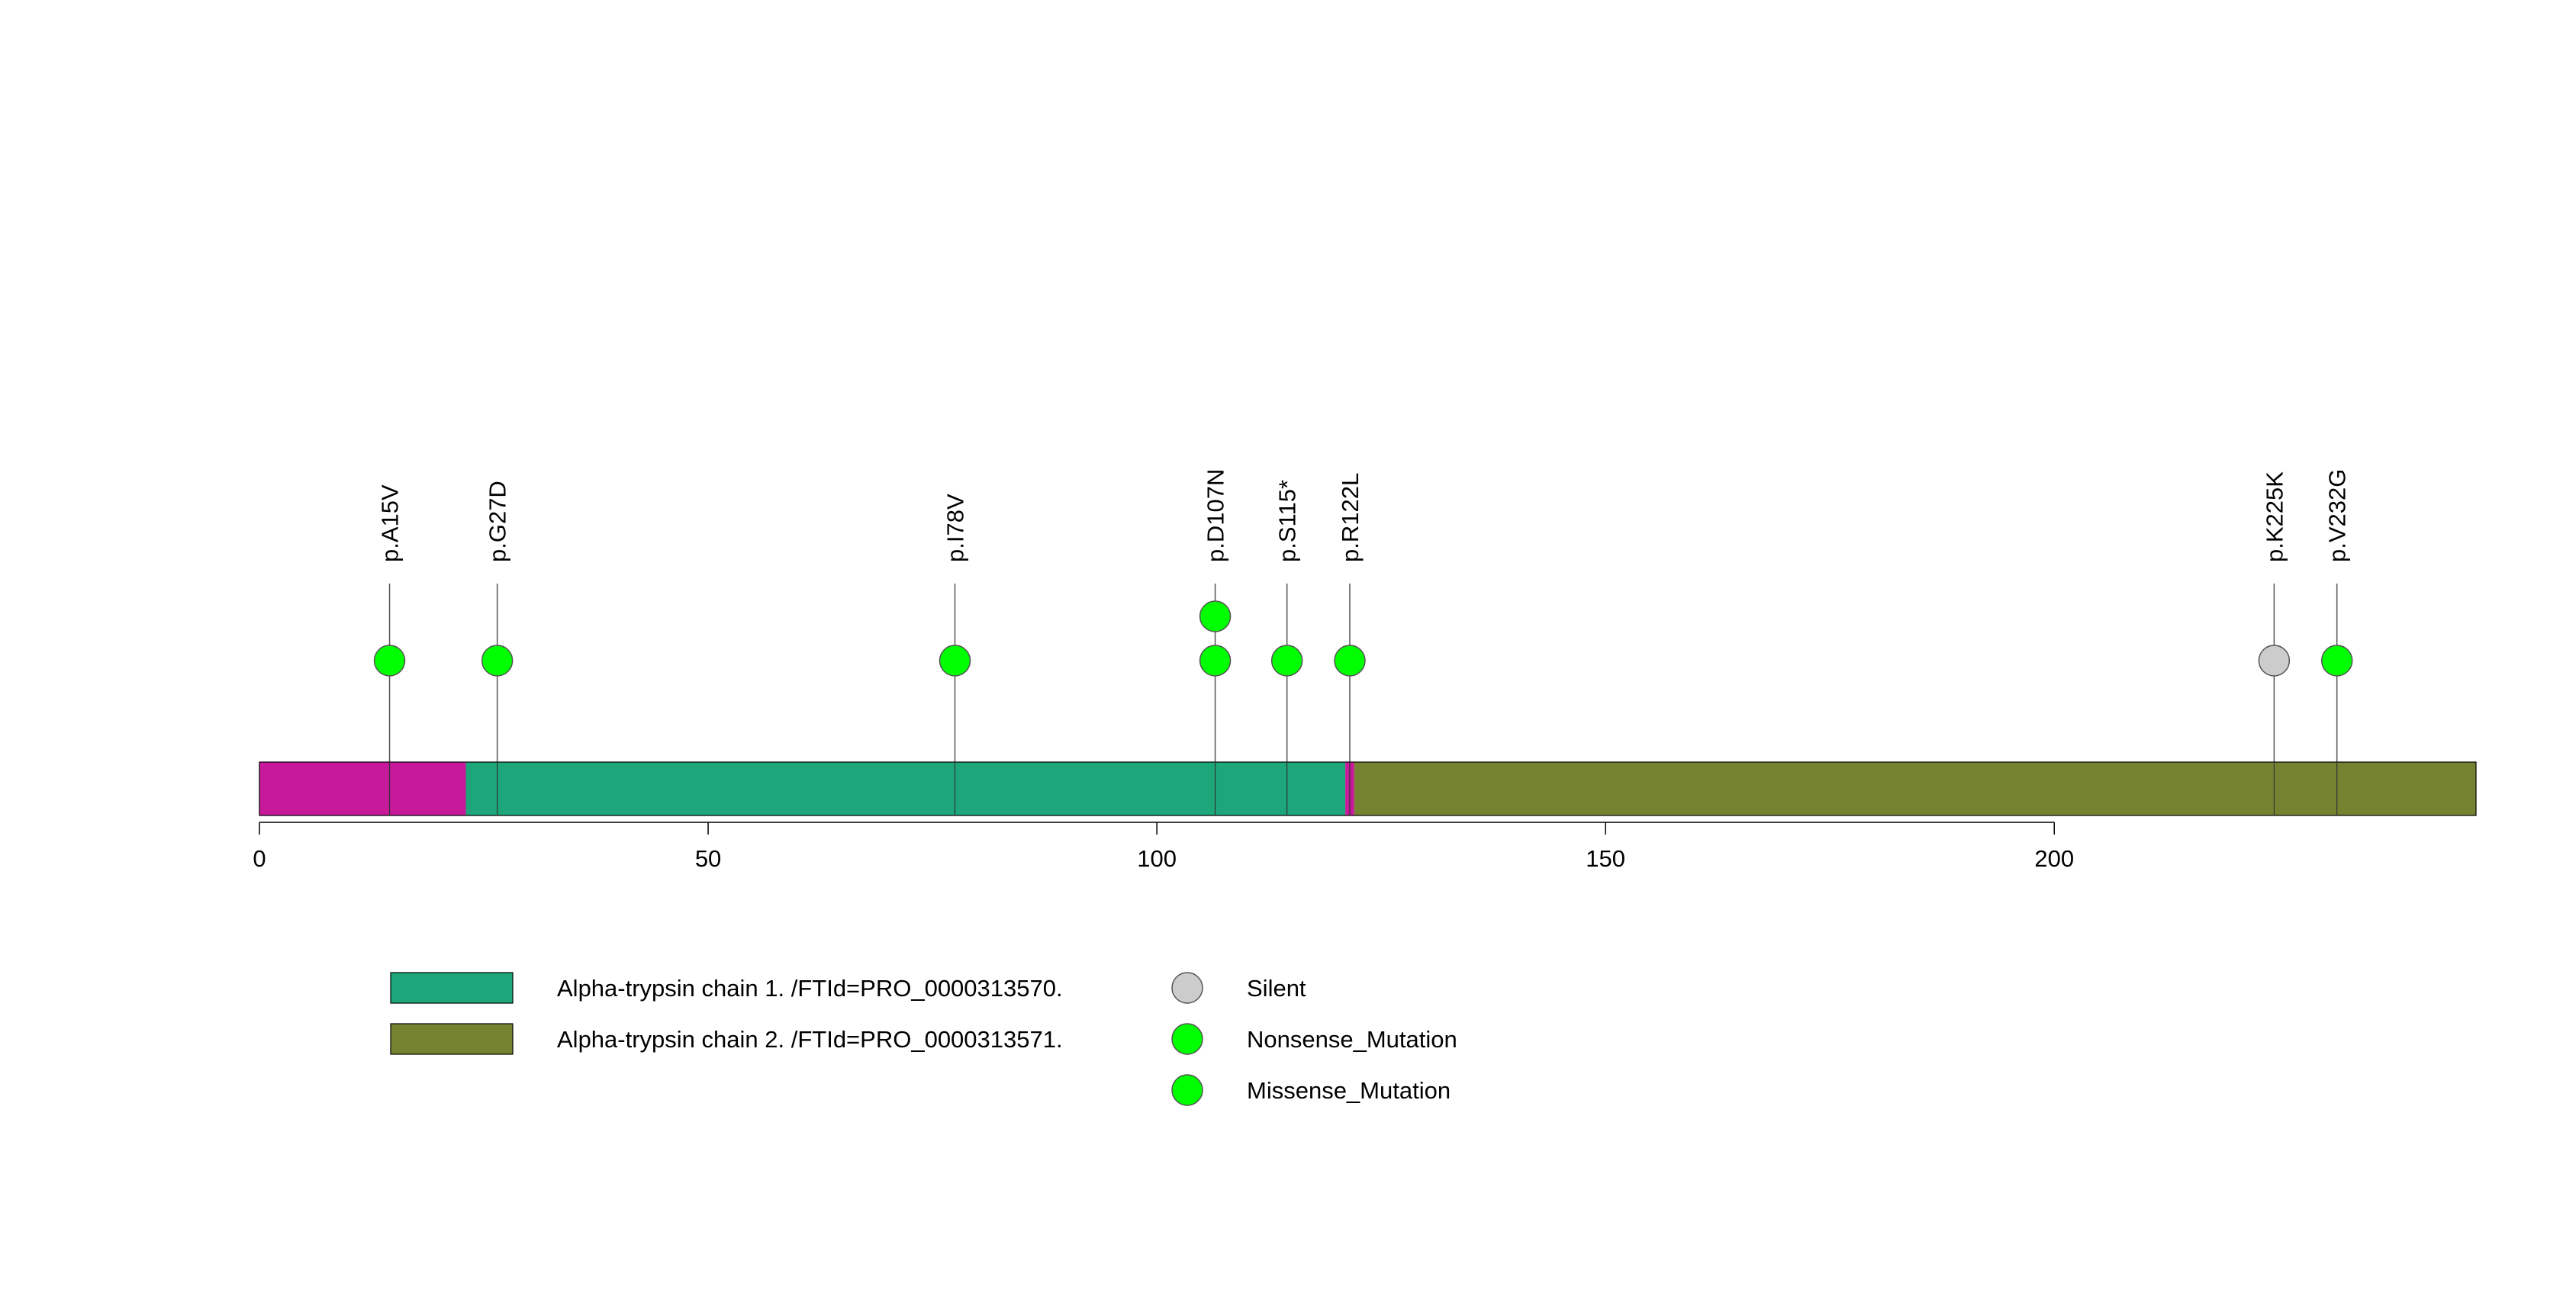 This screenshot has width=2576, height=1293. Describe the element at coordinates (1352, 1039) in the screenshot. I see `mutation-legend-label: Nonsense_Mutation` at that location.